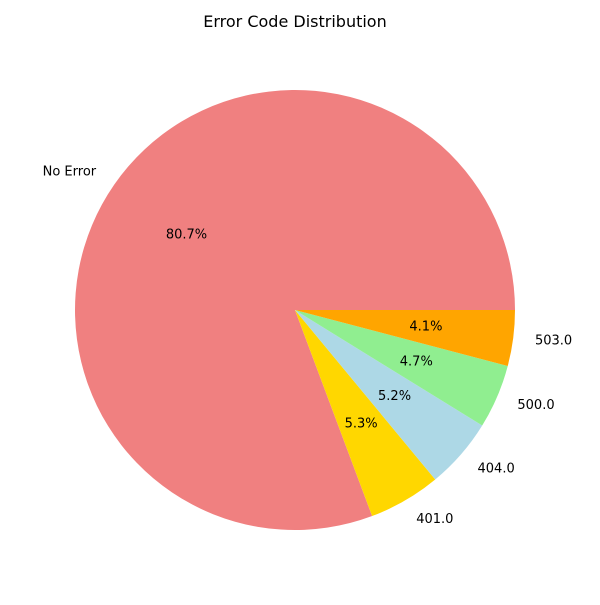  I want to click on slice-label-2: 404.0, so click(496, 468).